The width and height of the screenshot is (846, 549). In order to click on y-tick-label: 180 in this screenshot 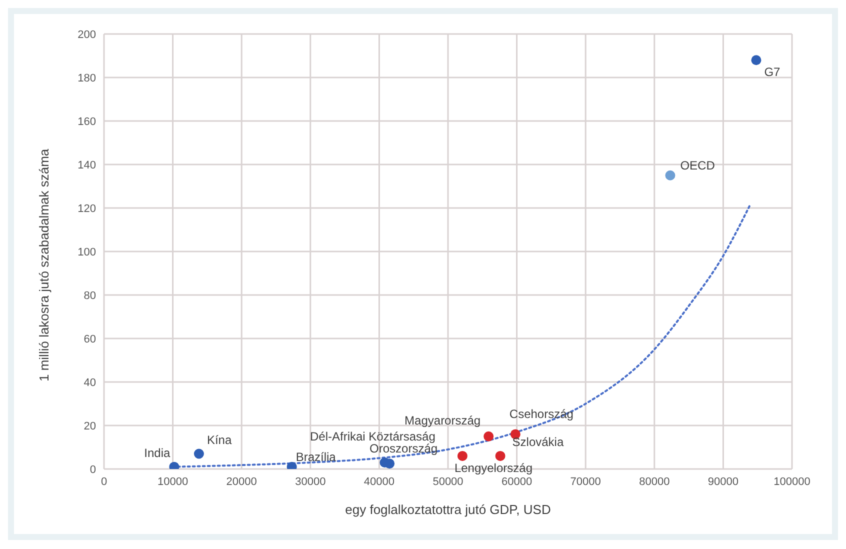, I will do `click(87, 78)`.